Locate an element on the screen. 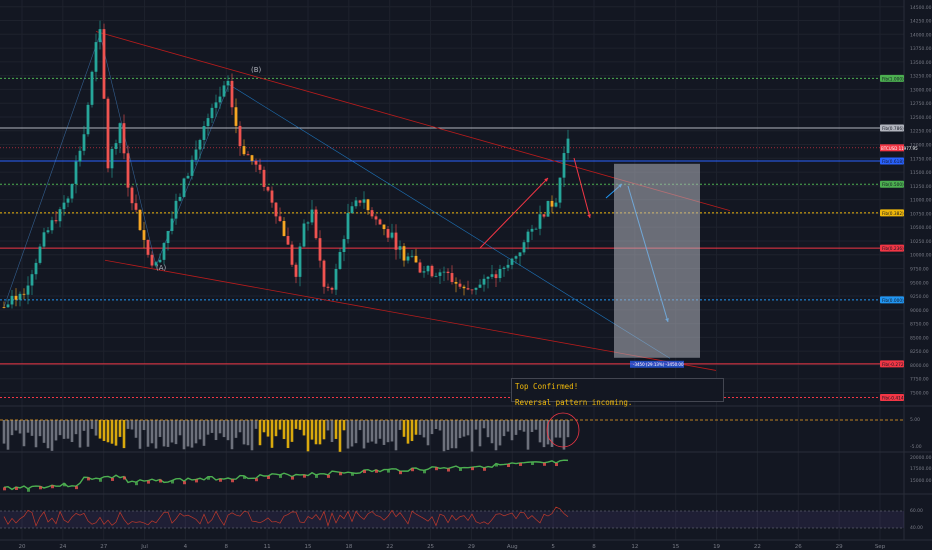 Image resolution: width=932 pixels, height=550 pixels. time-tick-label: Sep is located at coordinates (880, 547).